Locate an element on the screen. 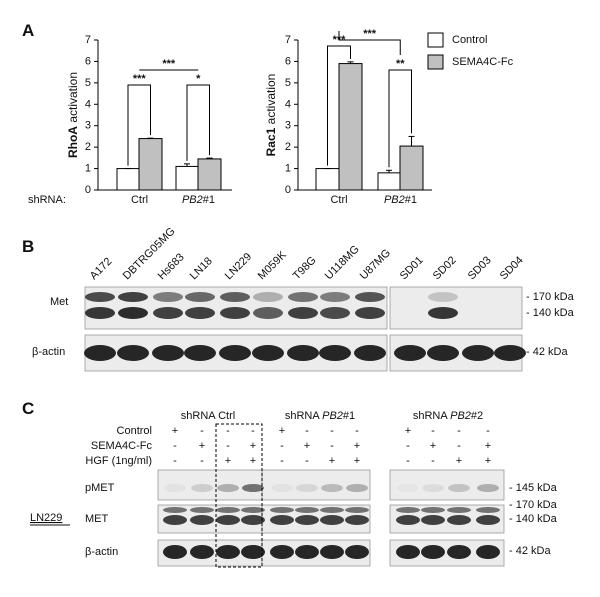  y-tick-label: 6 is located at coordinates (288, 61).